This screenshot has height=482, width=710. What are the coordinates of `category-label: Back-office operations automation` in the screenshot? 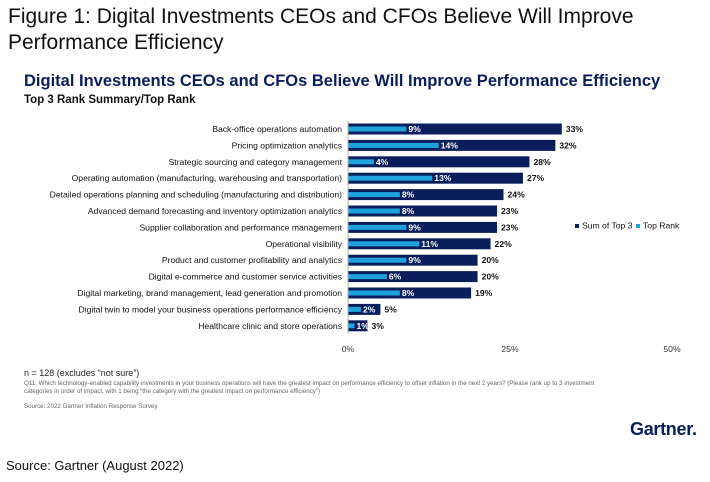 It's located at (277, 129).